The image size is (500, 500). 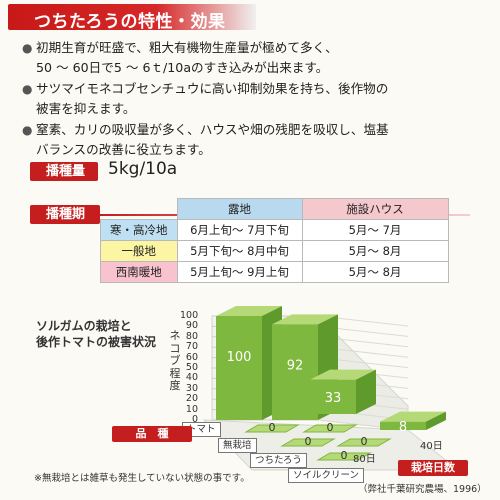 What do you see at coordinates (191, 388) in the screenshot?
I see `y-tick-label: 30` at bounding box center [191, 388].